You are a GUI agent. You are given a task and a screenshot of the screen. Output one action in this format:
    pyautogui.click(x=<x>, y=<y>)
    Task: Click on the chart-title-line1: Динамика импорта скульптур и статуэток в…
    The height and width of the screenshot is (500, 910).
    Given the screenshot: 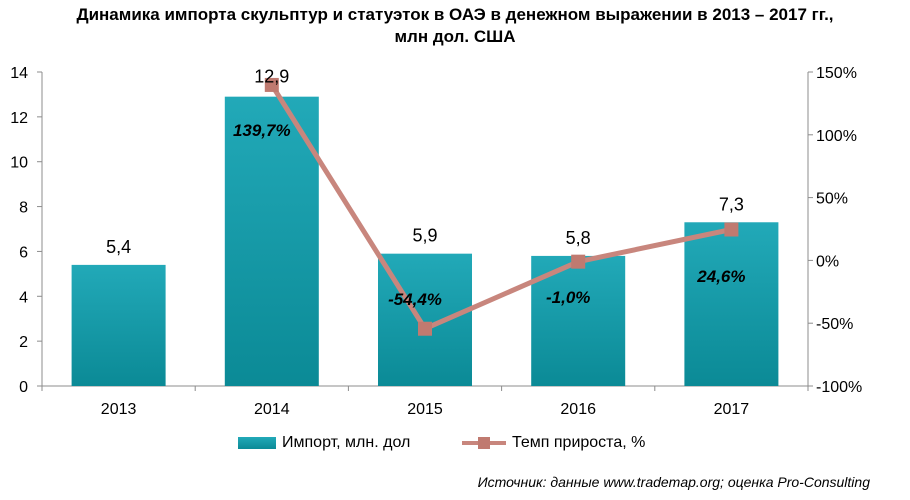 What is the action you would take?
    pyautogui.click(x=455, y=14)
    